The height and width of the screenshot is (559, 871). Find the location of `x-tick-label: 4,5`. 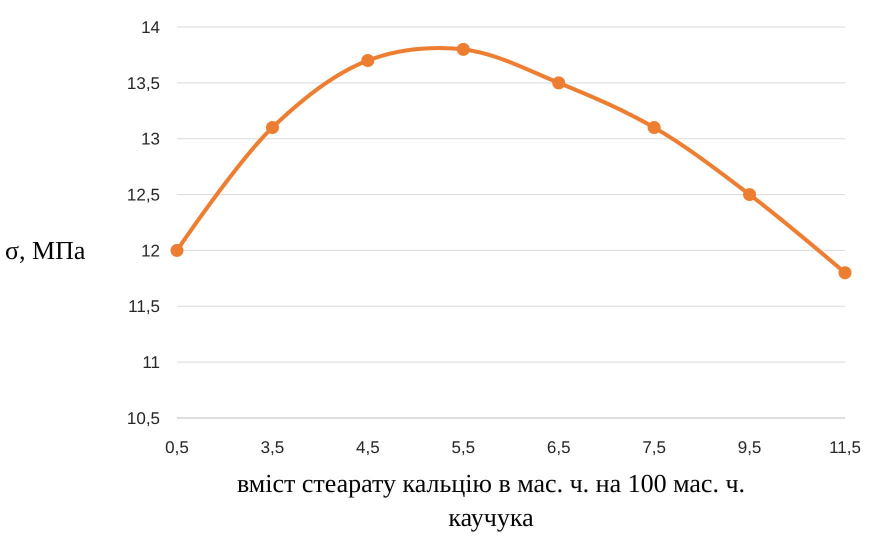

x-tick-label: 4,5 is located at coordinates (368, 447).